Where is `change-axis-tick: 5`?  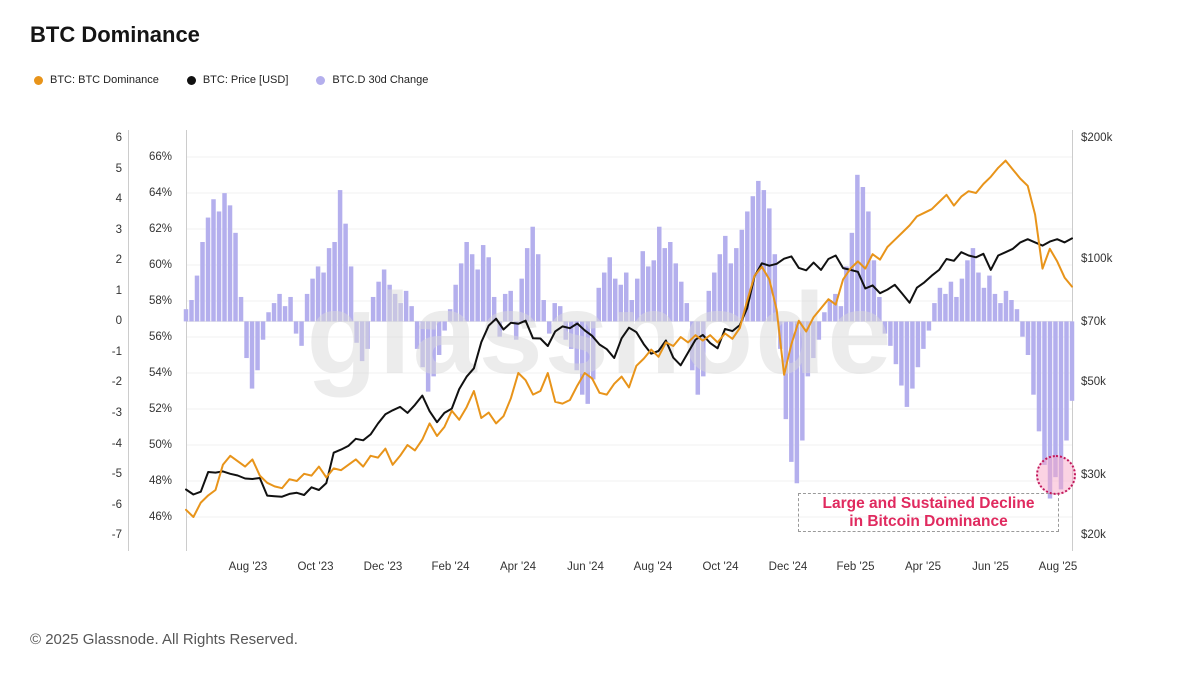 change-axis-tick: 5 is located at coordinates (118, 168).